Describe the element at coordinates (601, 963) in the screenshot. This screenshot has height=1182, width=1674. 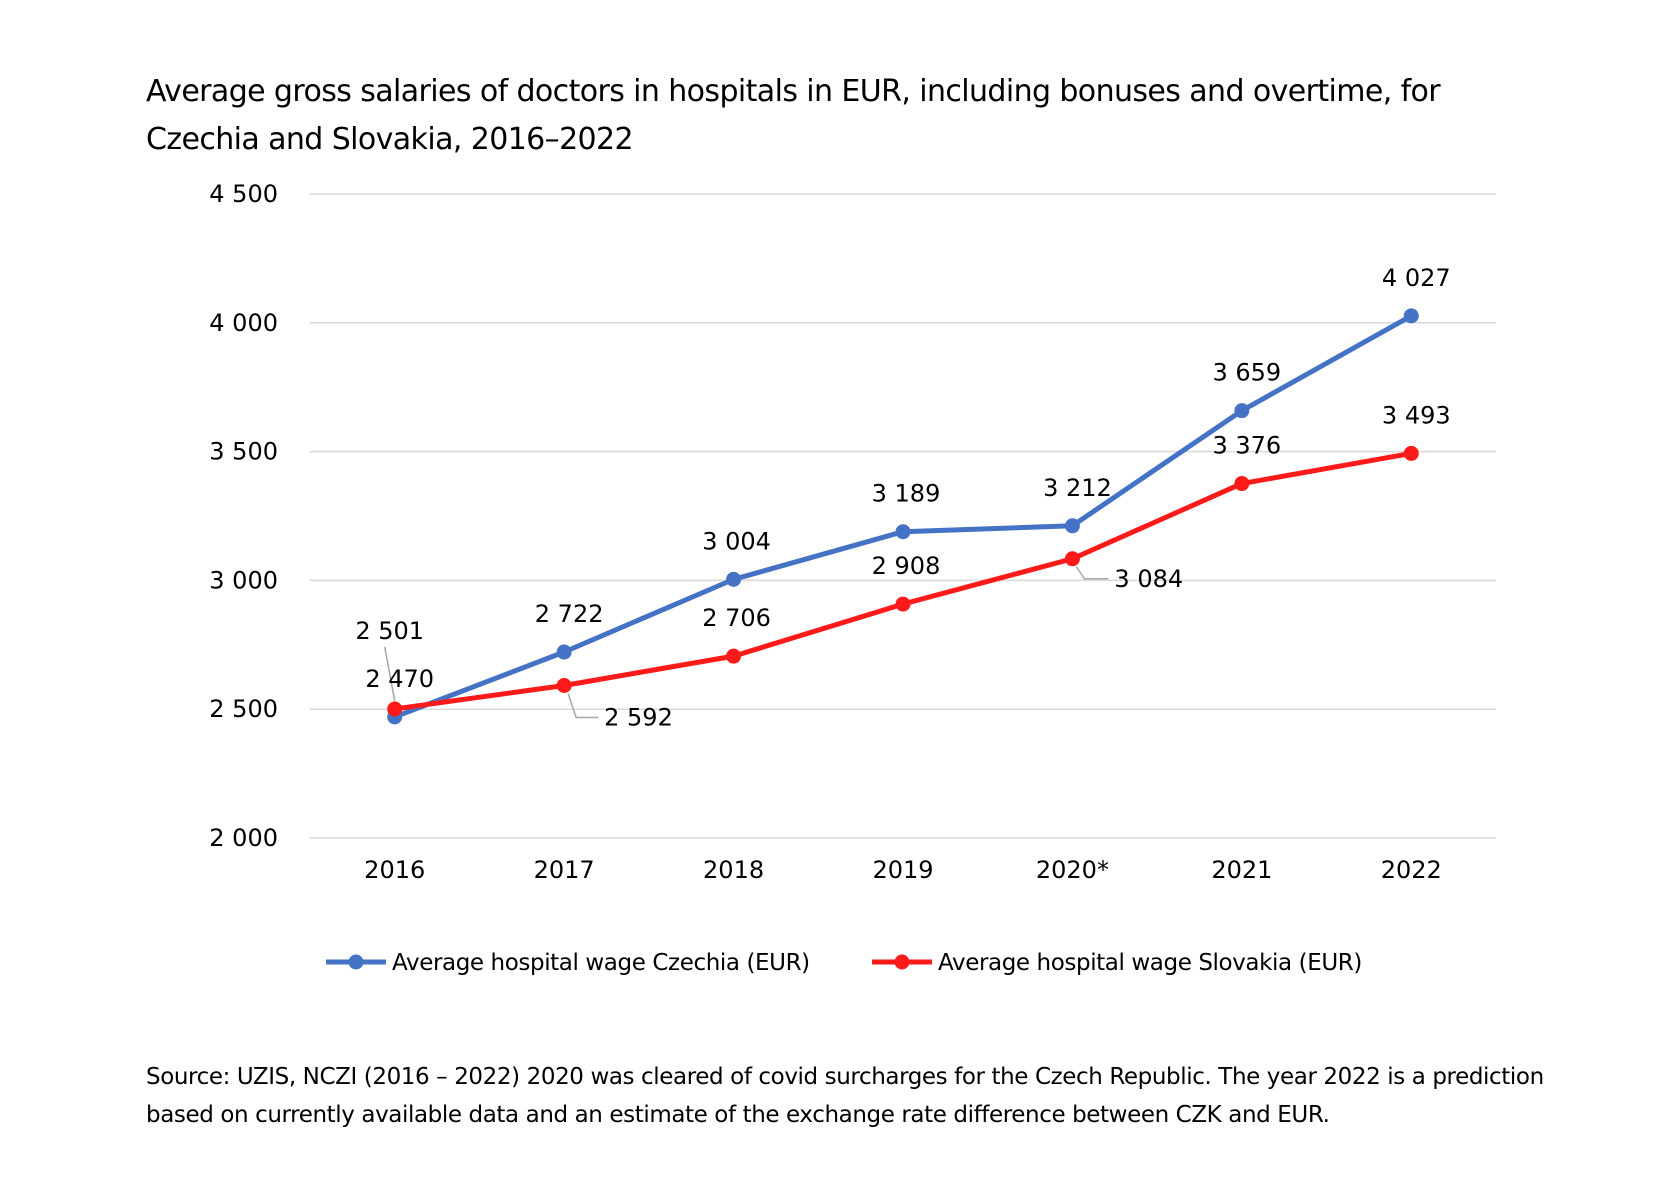
I see `legend-label: Average hospital wage Czechia (EUR)` at that location.